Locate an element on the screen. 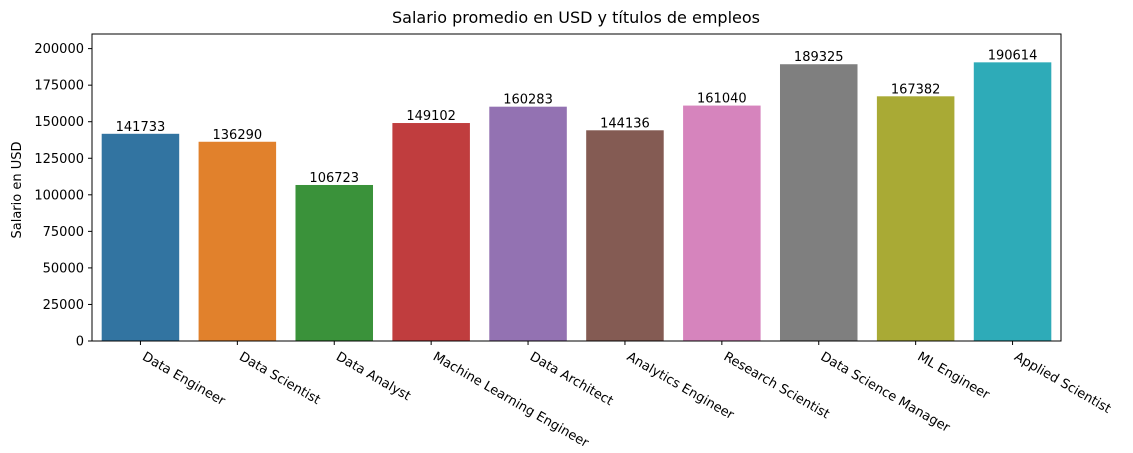 The width and height of the screenshot is (1133, 453). y-tick-label-0: 0 is located at coordinates (80, 342).